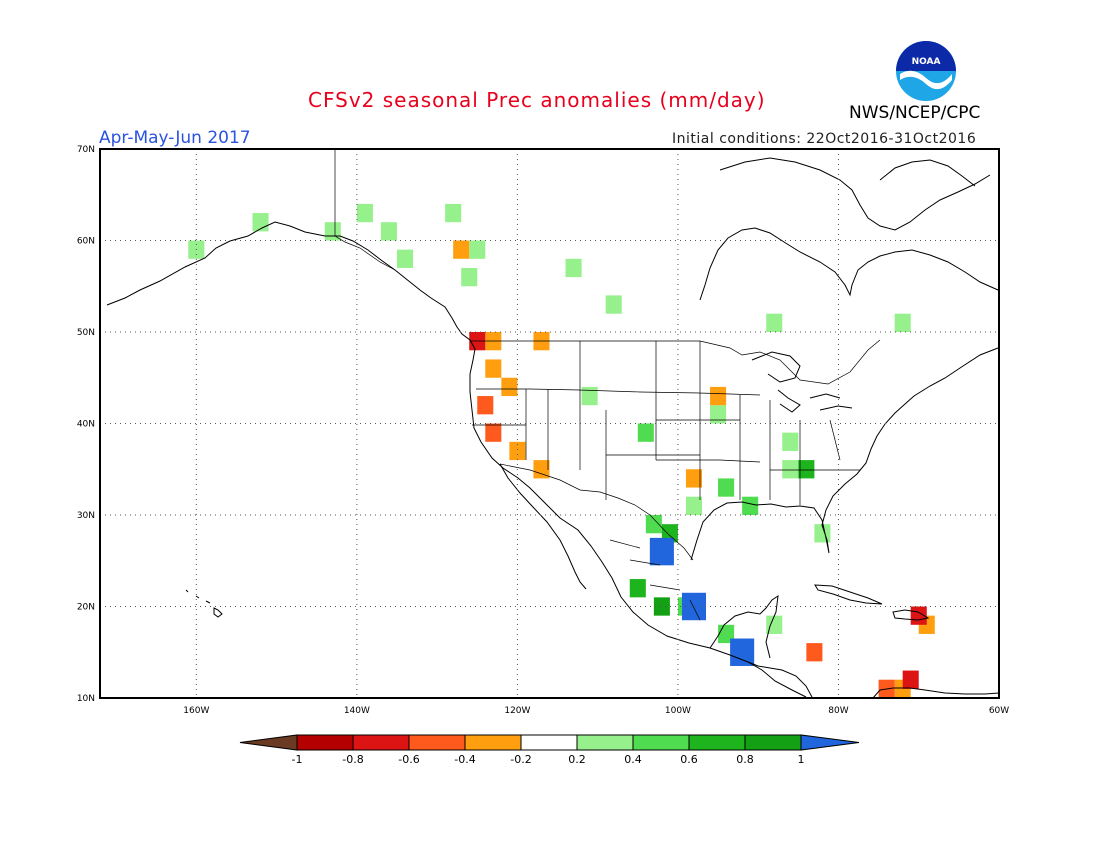  What do you see at coordinates (596, 512) in the screenshot?
I see `us-mexico-border` at bounding box center [596, 512].